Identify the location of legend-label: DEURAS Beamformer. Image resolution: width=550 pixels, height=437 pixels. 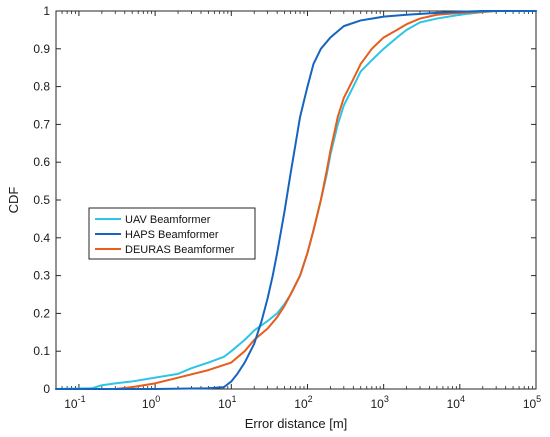
(180, 250).